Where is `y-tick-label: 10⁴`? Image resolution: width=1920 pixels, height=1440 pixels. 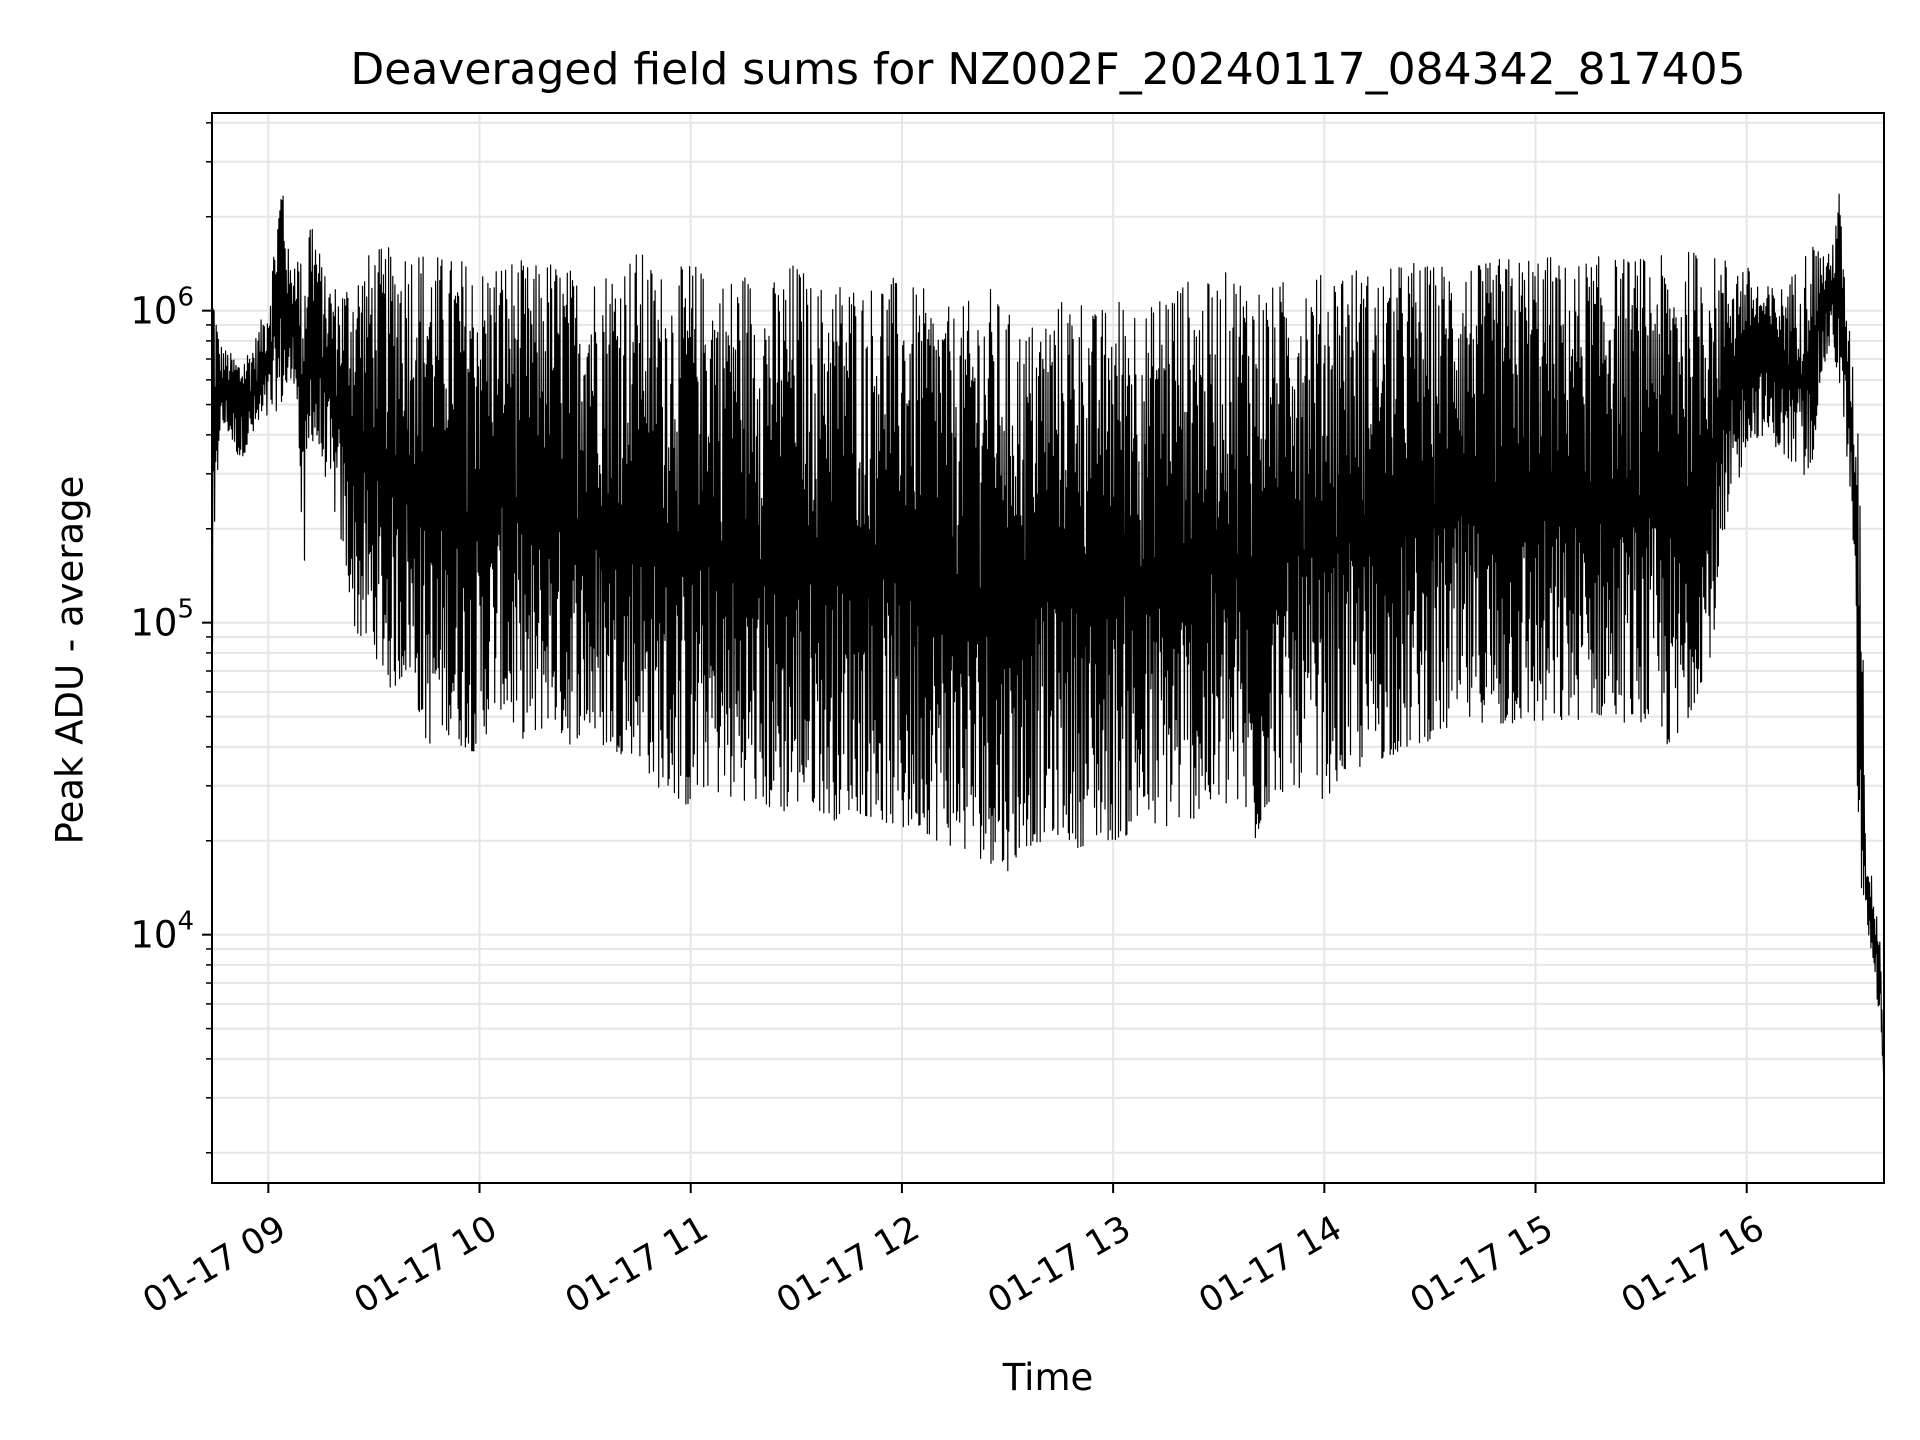 y-tick-label: 10⁴ is located at coordinates (162, 932).